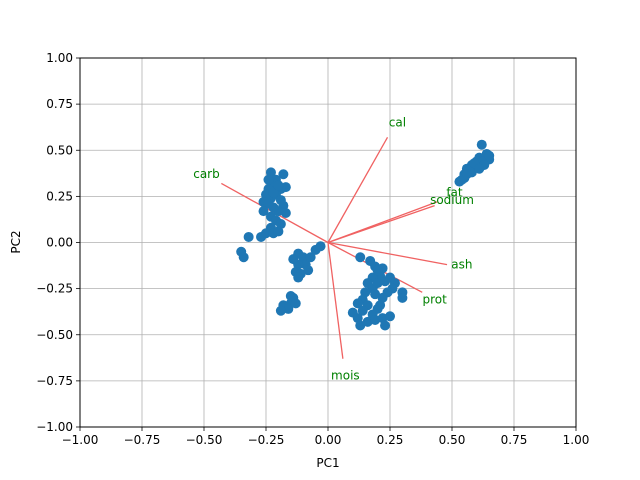  Describe the element at coordinates (381, 224) in the screenshot. I see `loading-arrow-sodium` at that location.